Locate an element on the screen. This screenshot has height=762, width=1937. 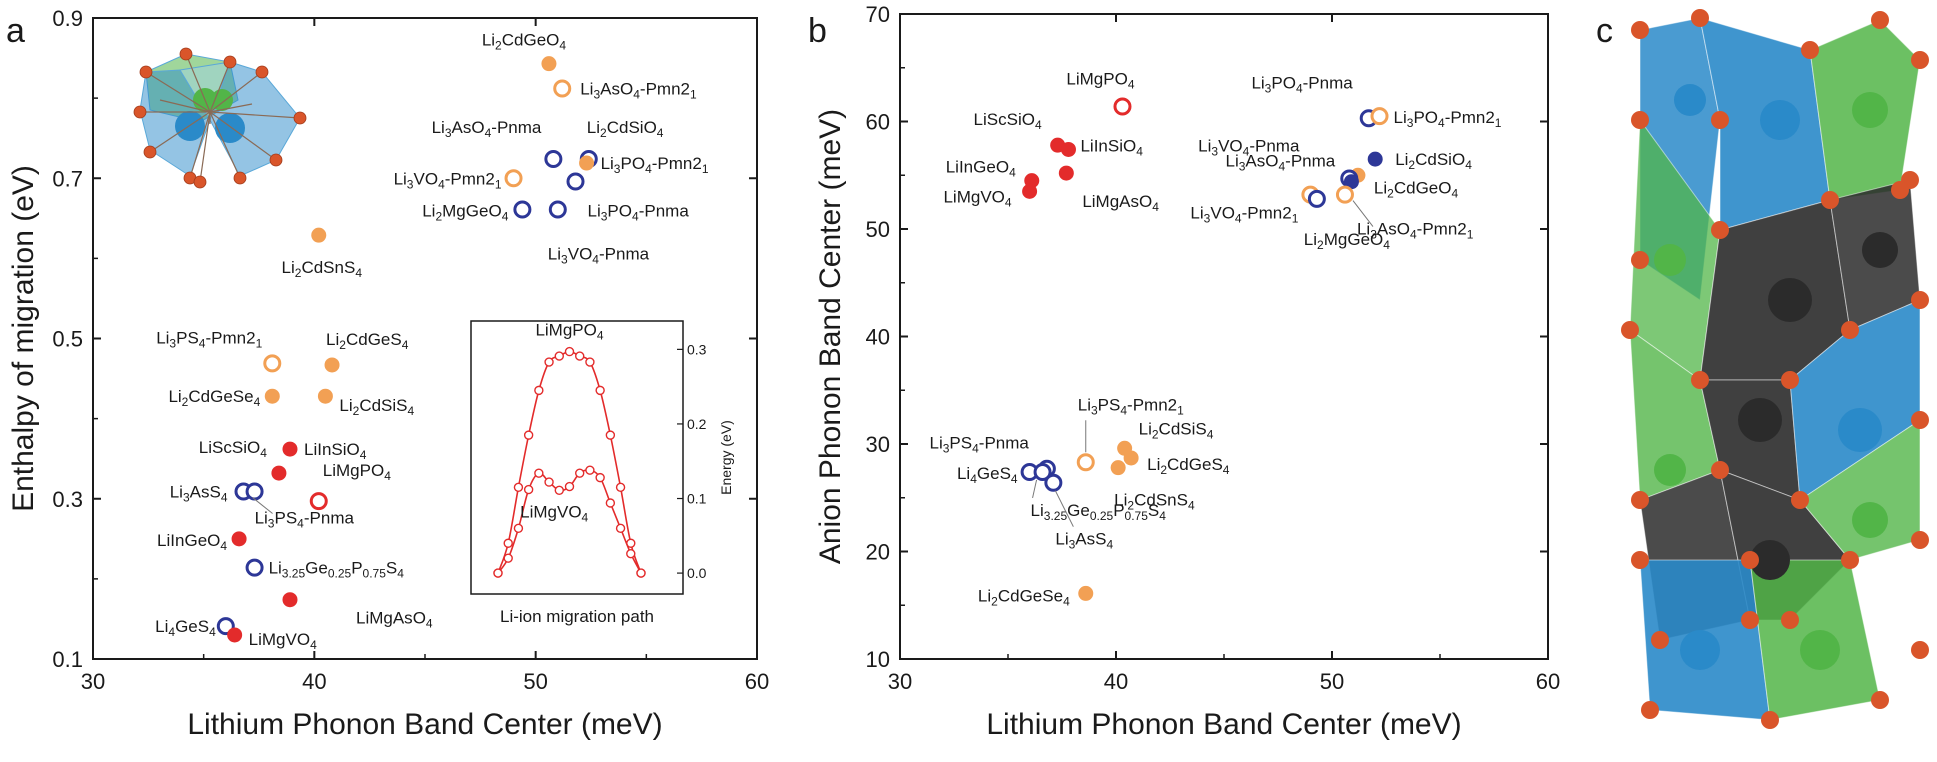
inset-y-tick-label: 0.2 is located at coordinates (697, 424).